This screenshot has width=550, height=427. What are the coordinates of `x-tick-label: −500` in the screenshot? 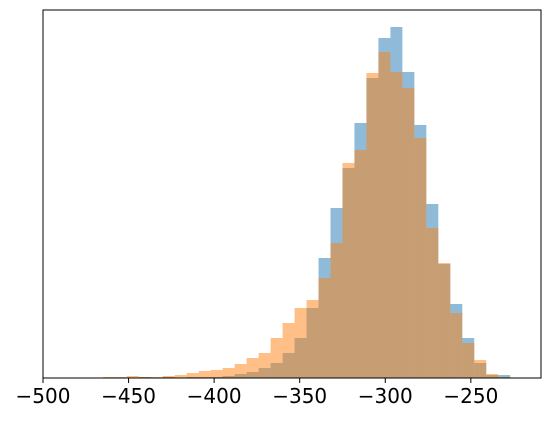 It's located at (43, 396).